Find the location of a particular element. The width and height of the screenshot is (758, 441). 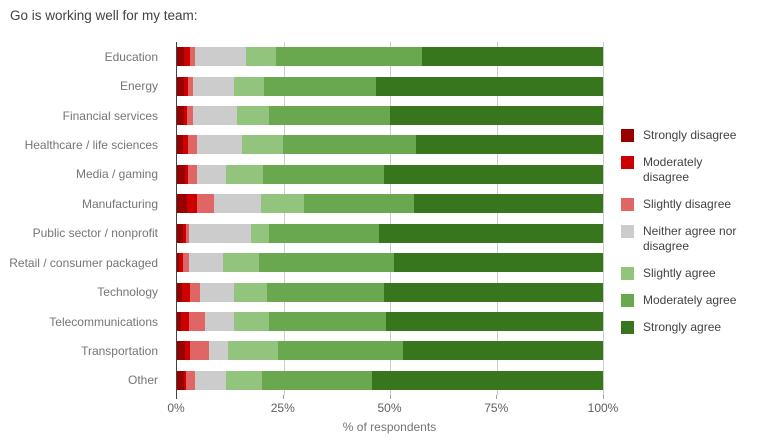

category-label-retail-consumer-packaged: Retail / consumer packaged is located at coordinates (83, 262).